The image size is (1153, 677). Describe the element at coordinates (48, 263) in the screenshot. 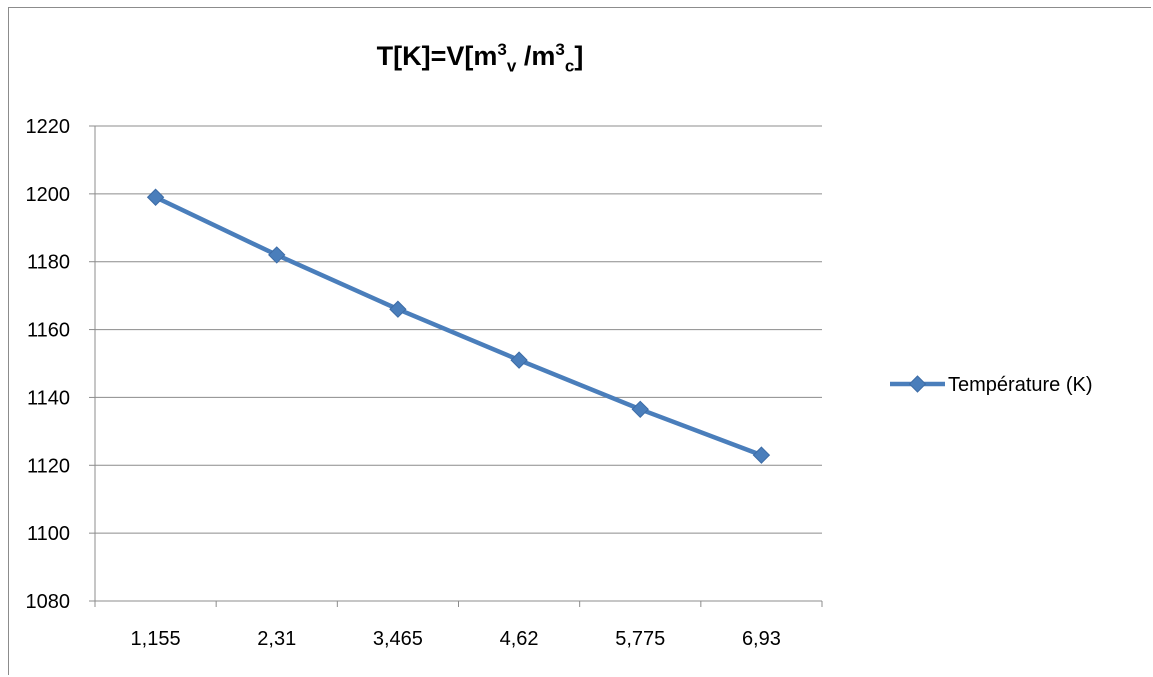

I see `y-tick-label: 1180` at that location.